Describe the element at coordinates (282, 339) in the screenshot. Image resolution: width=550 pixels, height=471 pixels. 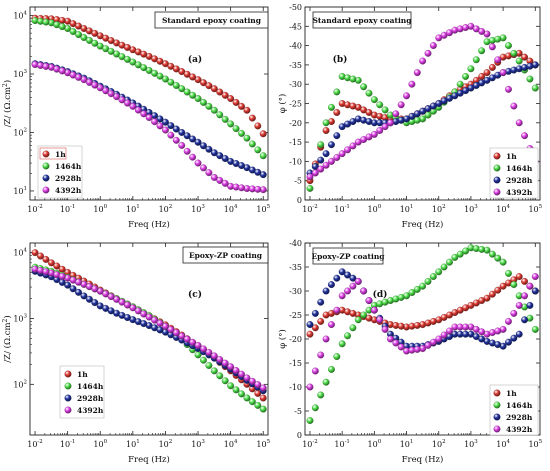
I see `y-axis-title: φ (°)` at that location.